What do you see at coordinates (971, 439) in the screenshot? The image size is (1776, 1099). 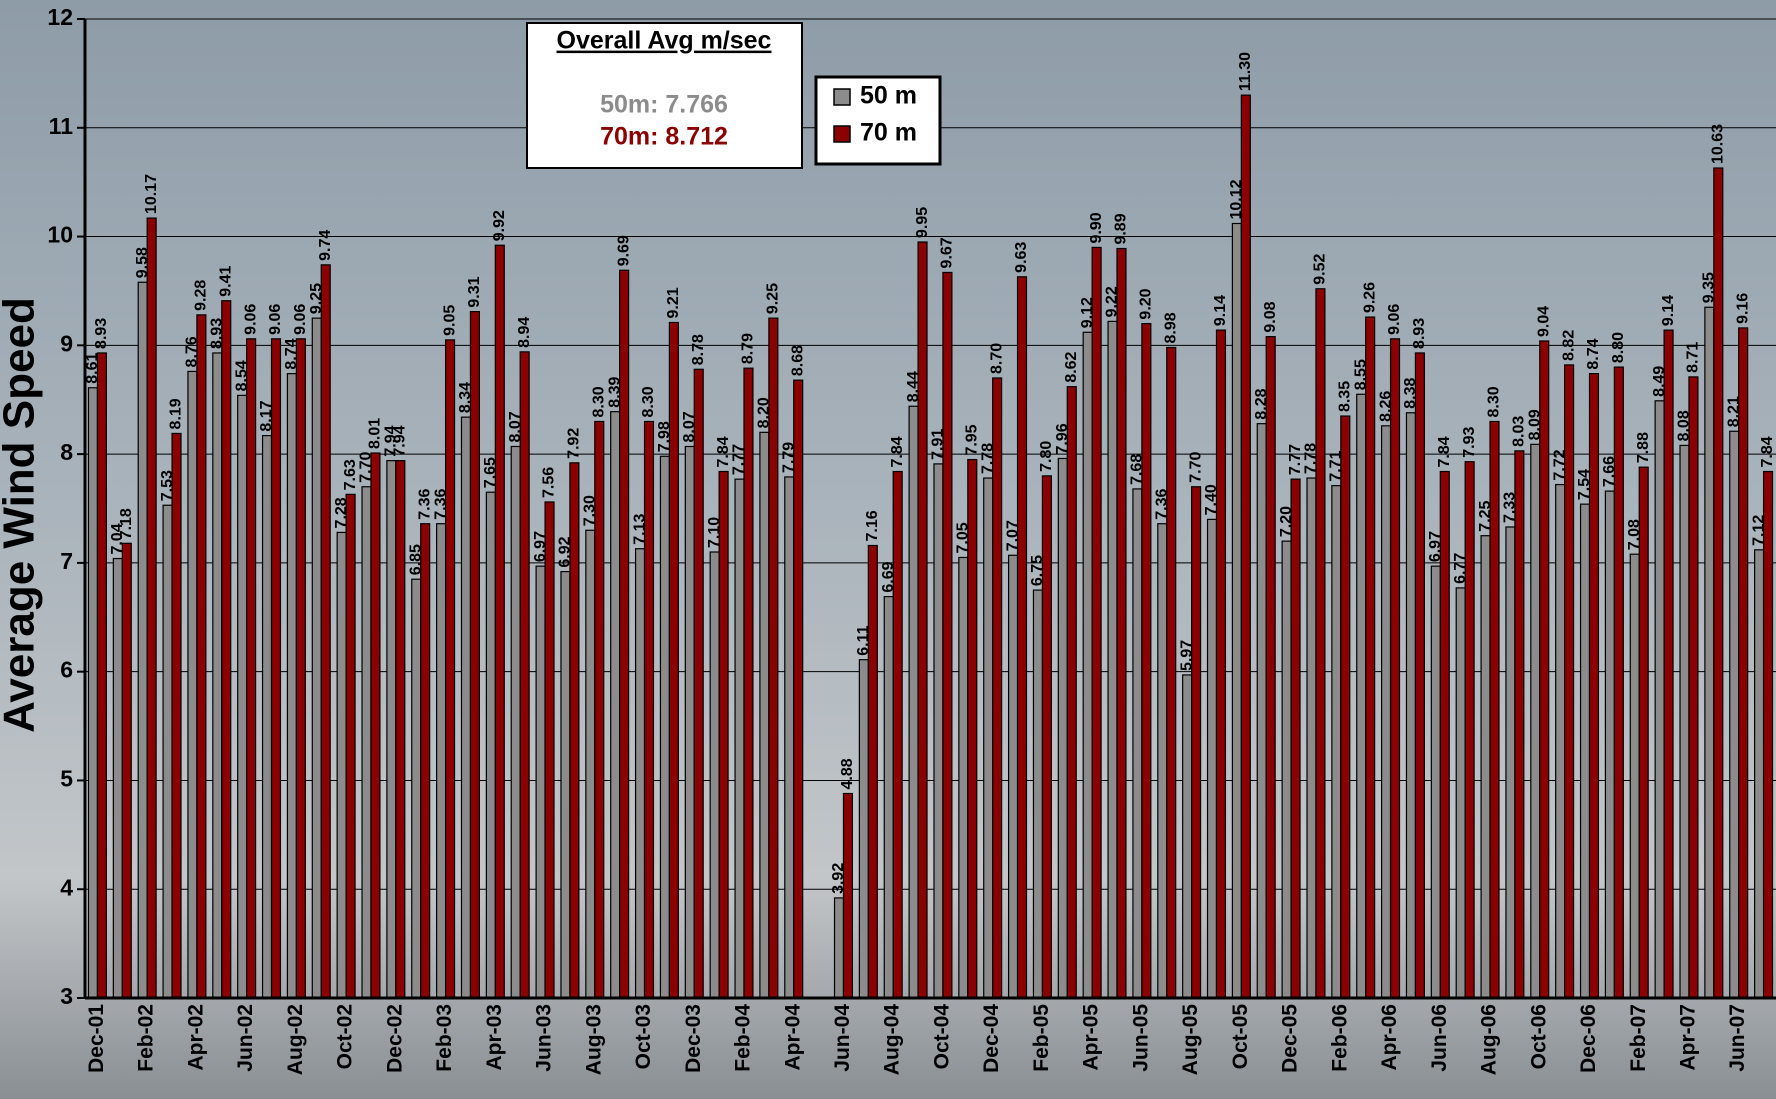 I see `data-label: 7.95` at bounding box center [971, 439].